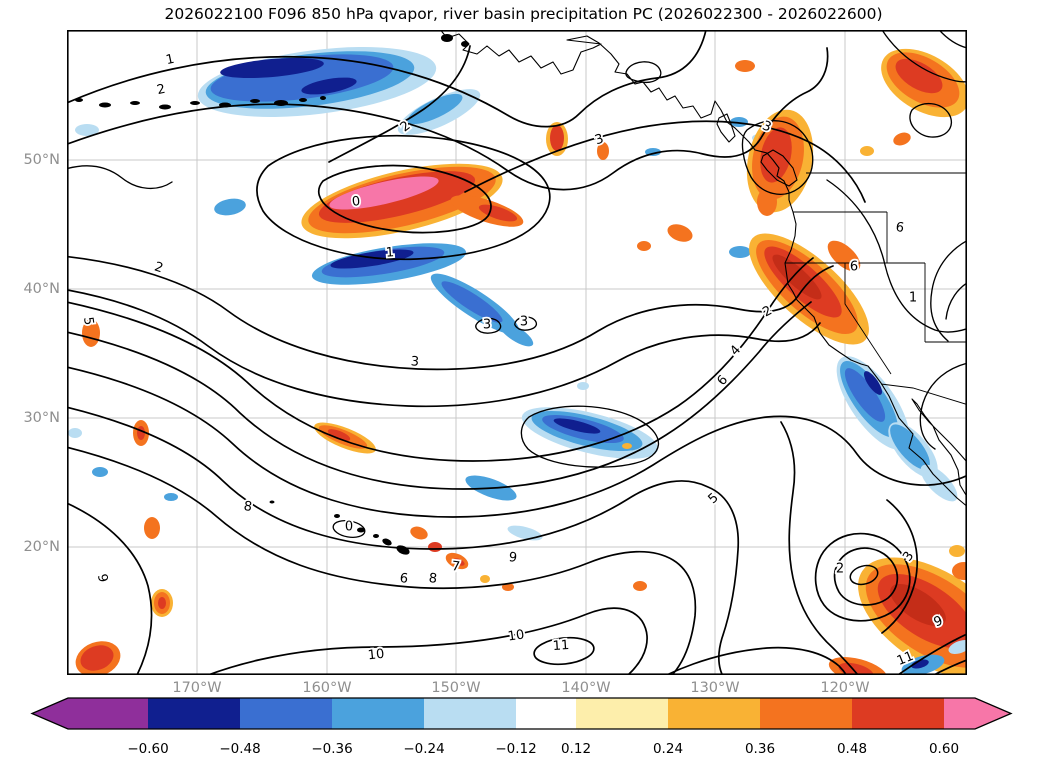 The image size is (1047, 765). What do you see at coordinates (412, 201) in the screenshot?
I see `shade-positive-pink-core` at bounding box center [412, 201].